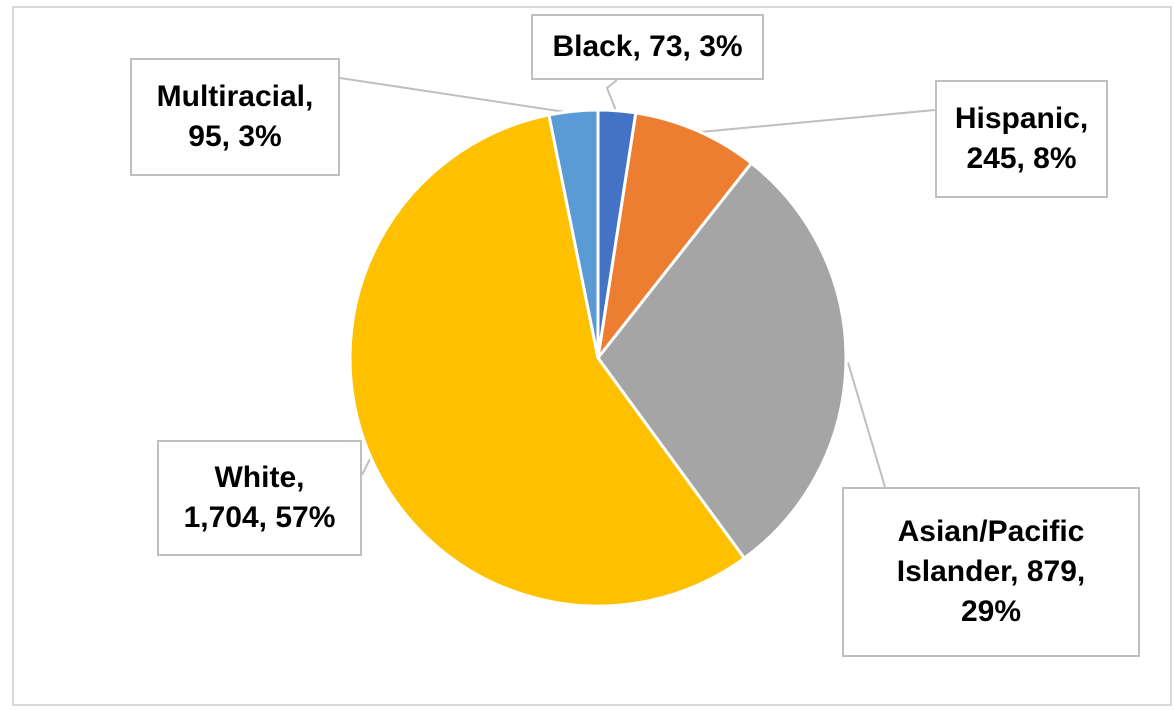 The width and height of the screenshot is (1174, 711). Describe the element at coordinates (235, 117) in the screenshot. I see `data-label-multiracial: Multiracial, 95, 3%` at that location.